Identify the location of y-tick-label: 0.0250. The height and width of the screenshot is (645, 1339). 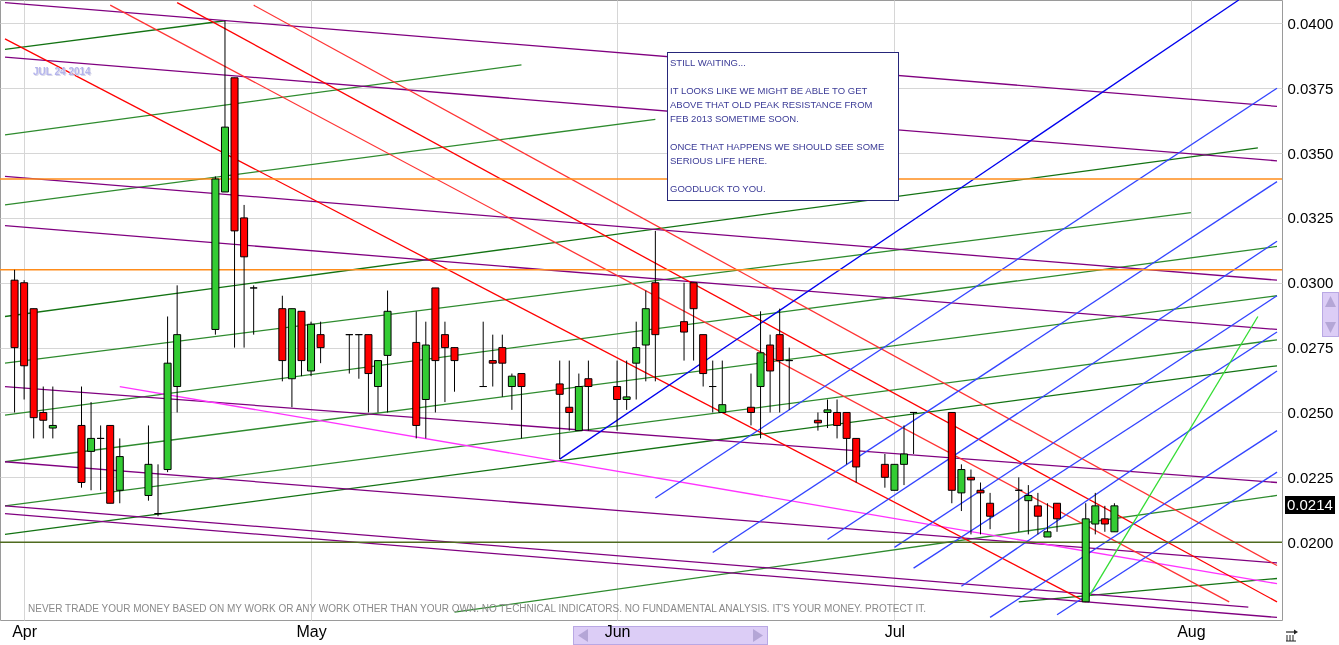
(1310, 412).